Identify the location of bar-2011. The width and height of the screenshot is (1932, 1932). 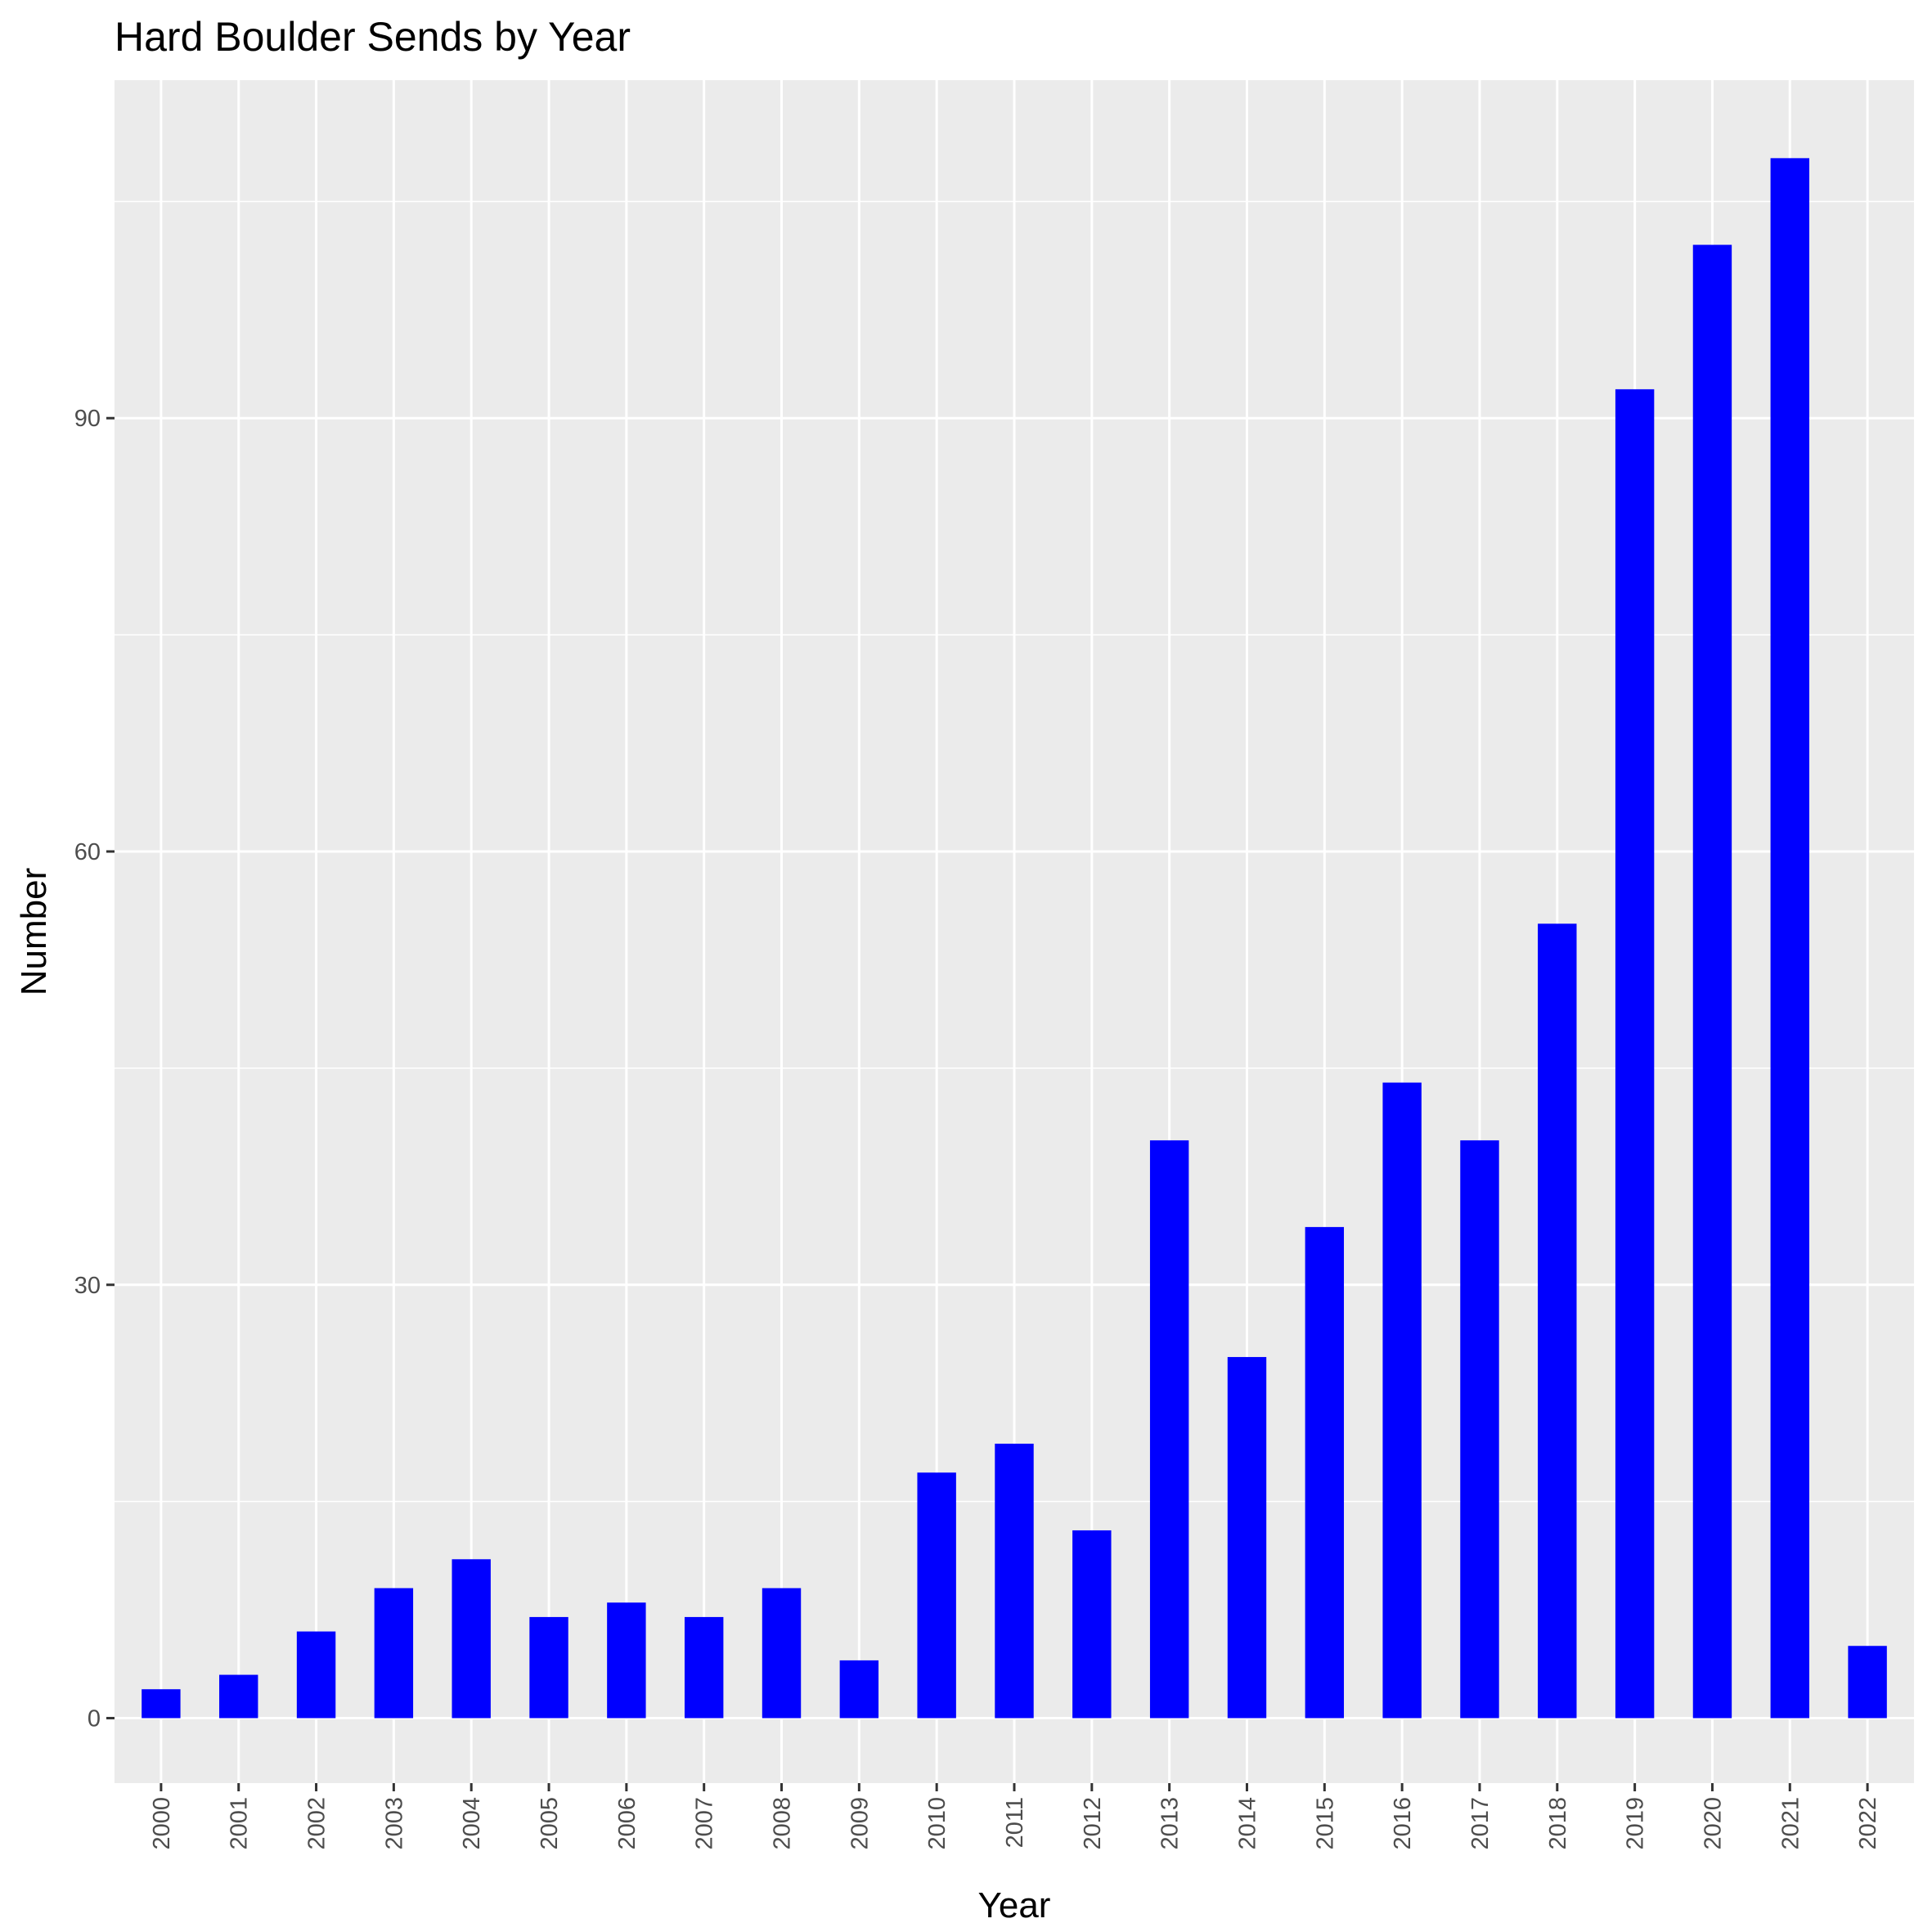
(1015, 1582).